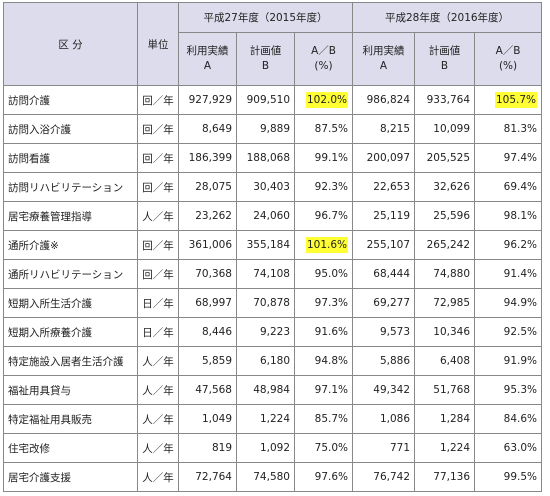 The width and height of the screenshot is (550, 496). What do you see at coordinates (323, 477) in the screenshot?
I see `cell: 97.6%` at bounding box center [323, 477].